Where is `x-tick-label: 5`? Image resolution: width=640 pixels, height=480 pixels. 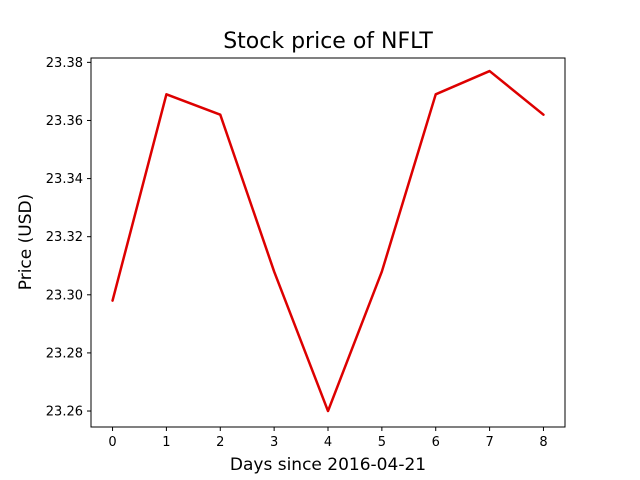
x-tick-label: 5 is located at coordinates (382, 442).